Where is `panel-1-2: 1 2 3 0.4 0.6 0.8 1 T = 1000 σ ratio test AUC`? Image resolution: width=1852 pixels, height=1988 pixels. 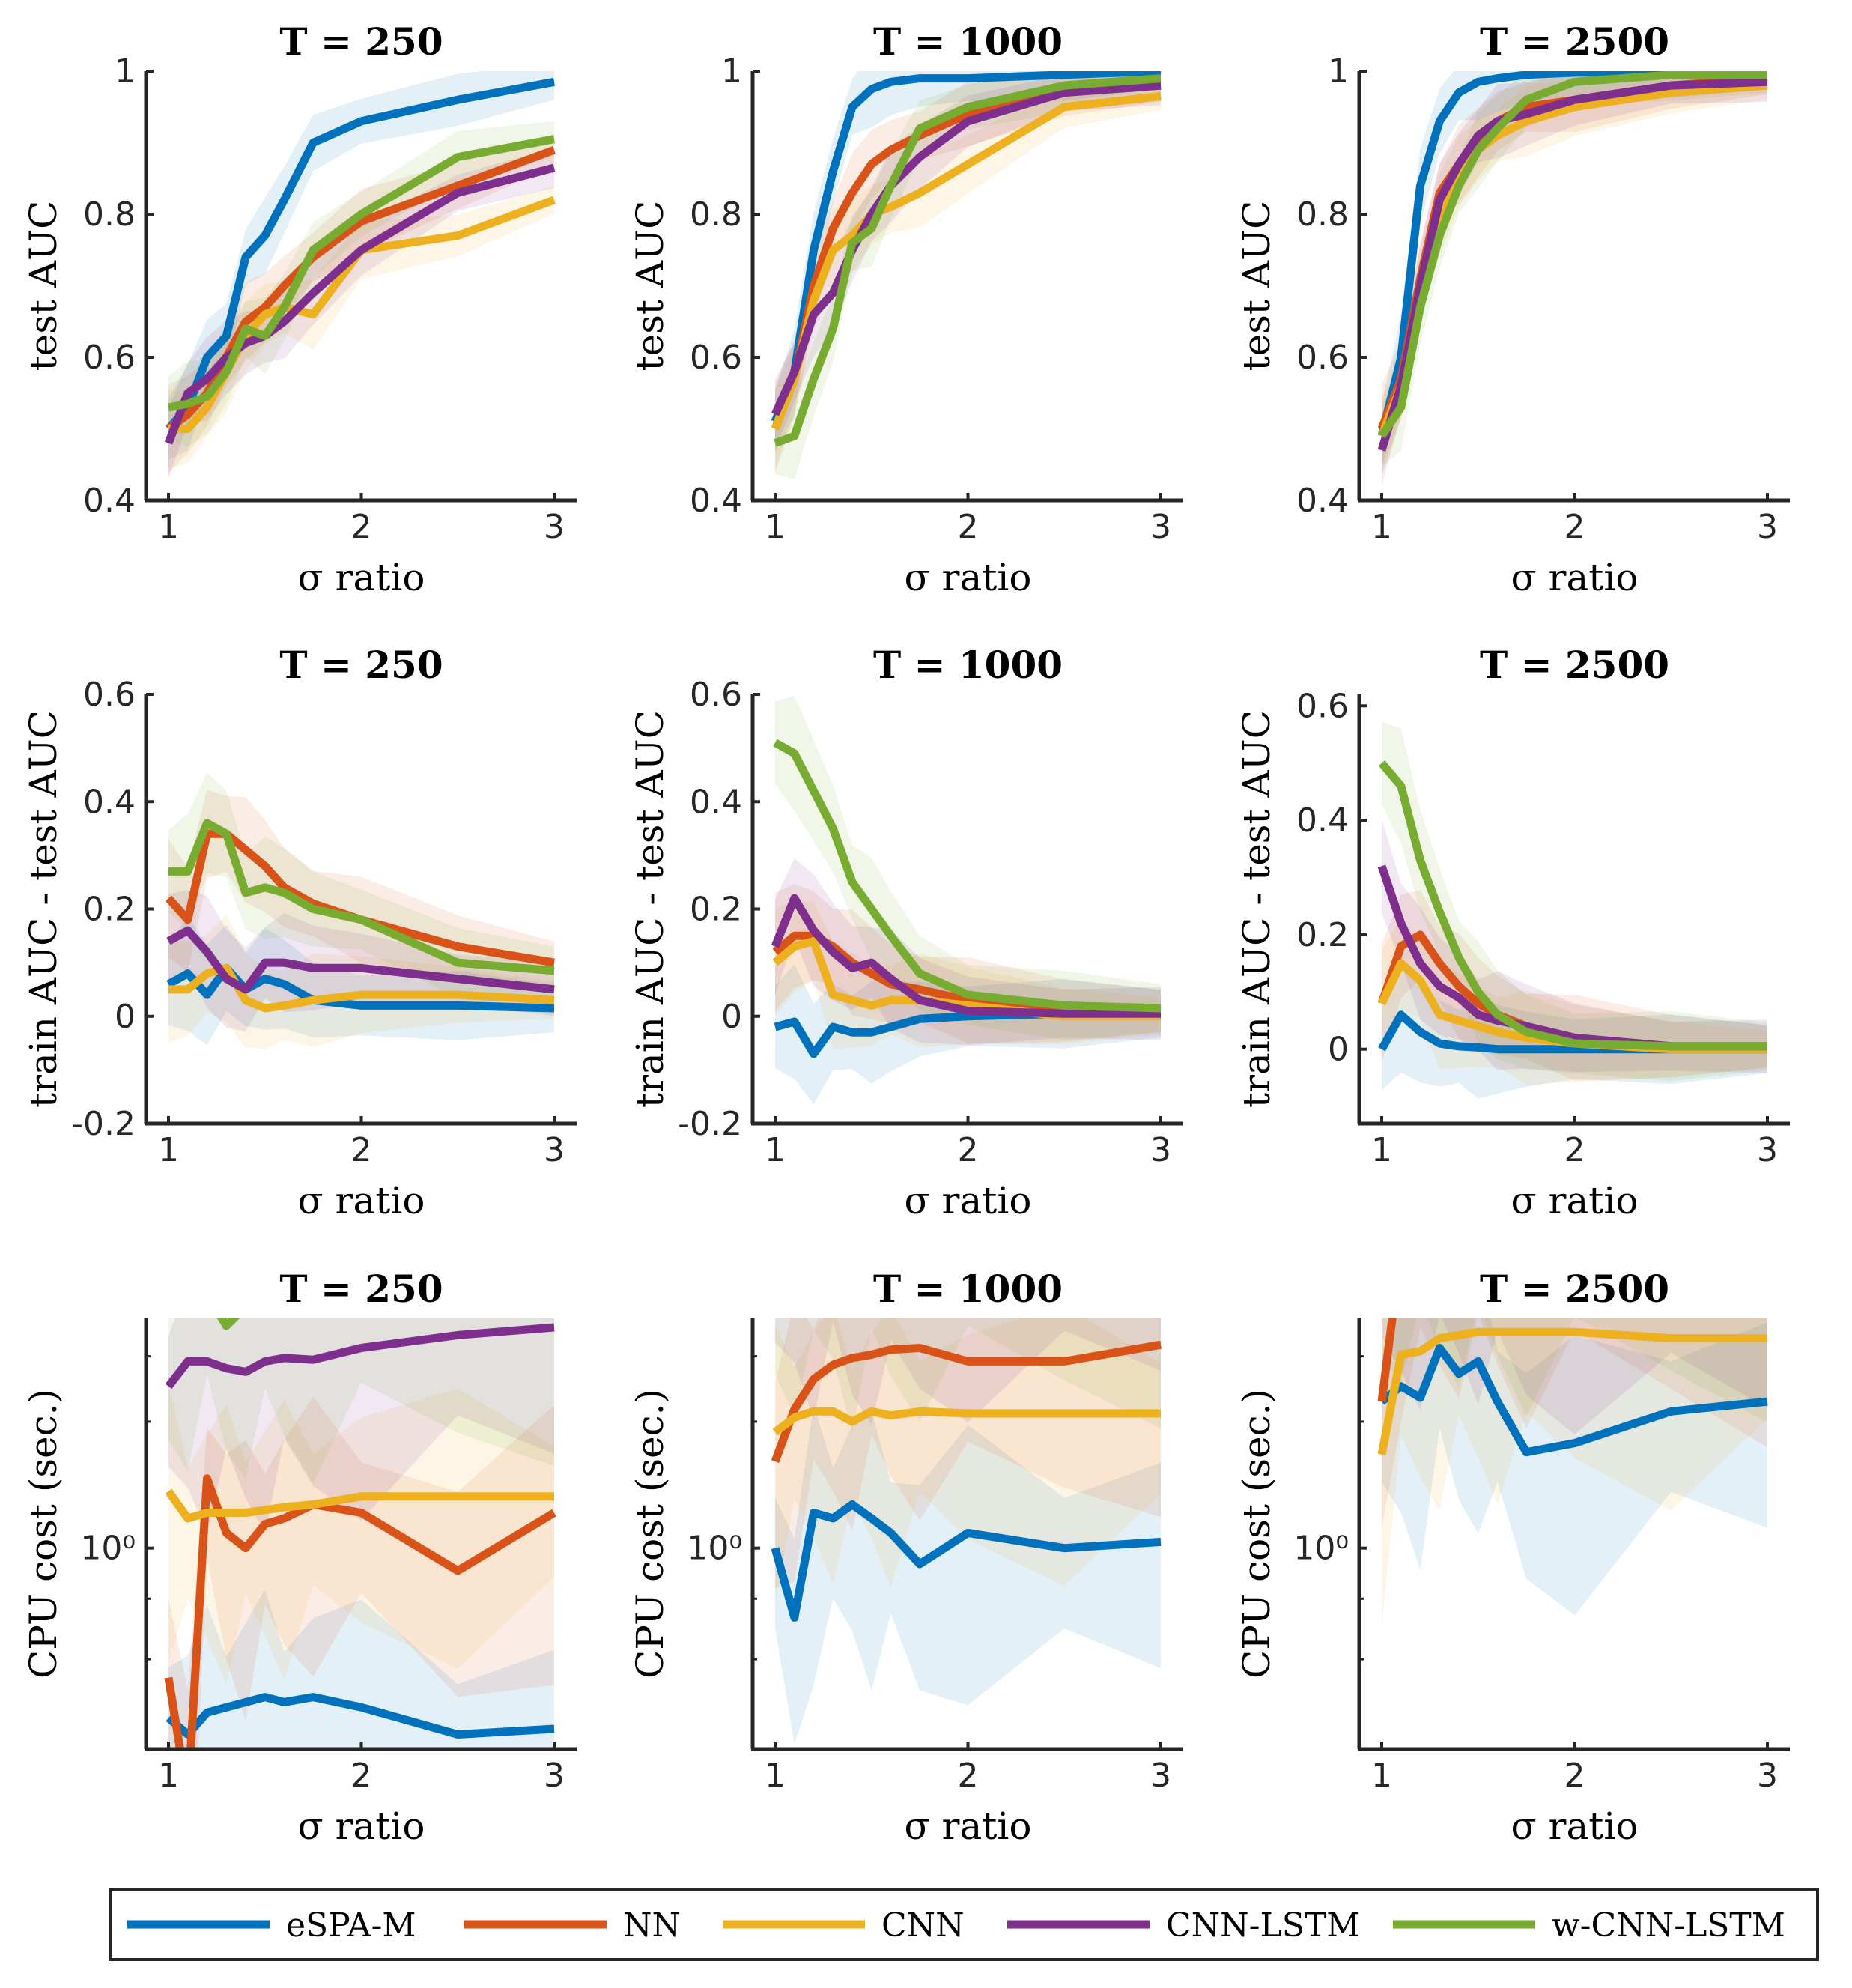
panel-1-2: 1 2 3 0.4 0.6 0.8 1 T = 1000 σ ratio test AUC is located at coordinates (905, 309).